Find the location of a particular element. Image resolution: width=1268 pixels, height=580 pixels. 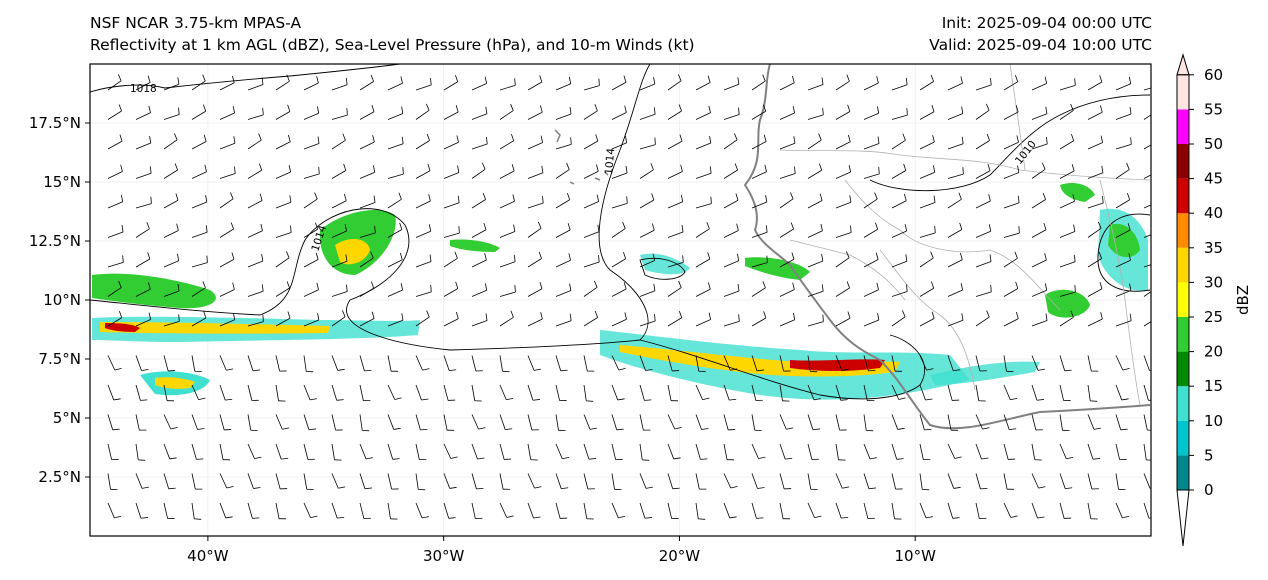

lon-tick-label: 30°W is located at coordinates (444, 556).